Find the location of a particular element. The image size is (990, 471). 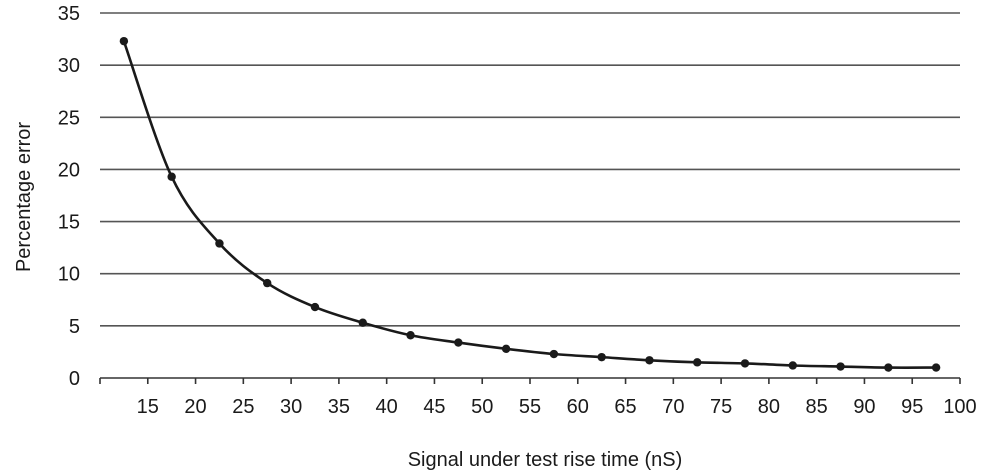

data-point-77.5 is located at coordinates (745, 363).